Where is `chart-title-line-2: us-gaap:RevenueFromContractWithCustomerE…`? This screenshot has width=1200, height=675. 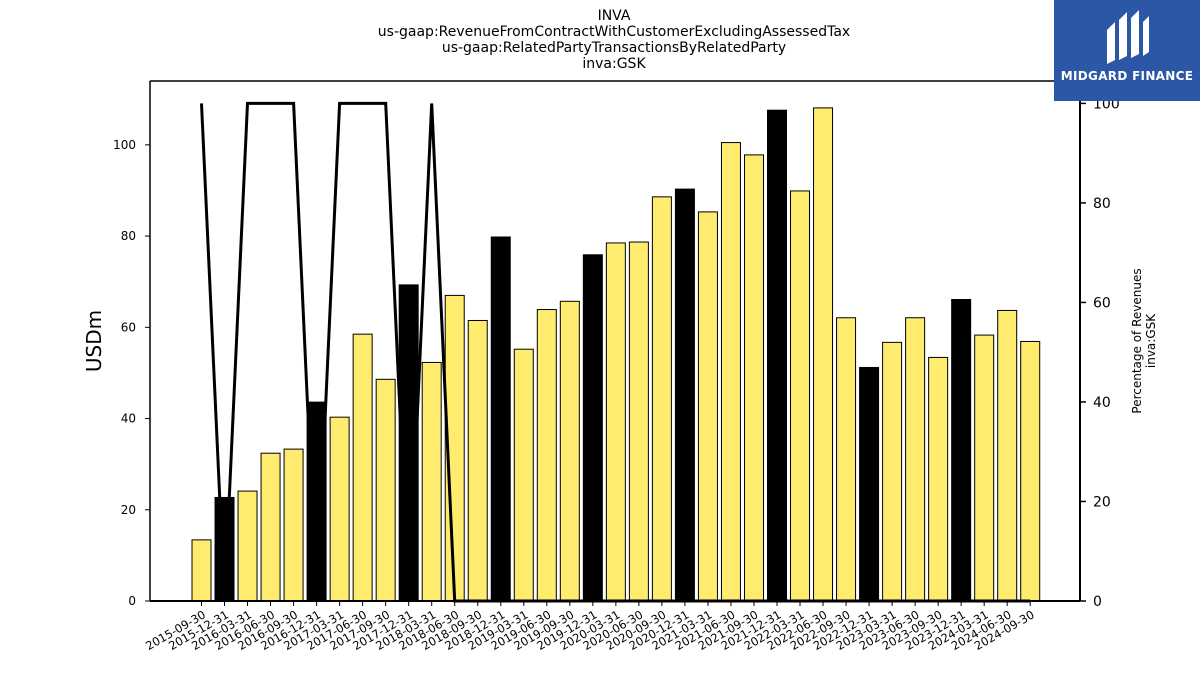 chart-title-line-2: us-gaap:RevenueFromContractWithCustomerE… is located at coordinates (614, 32).